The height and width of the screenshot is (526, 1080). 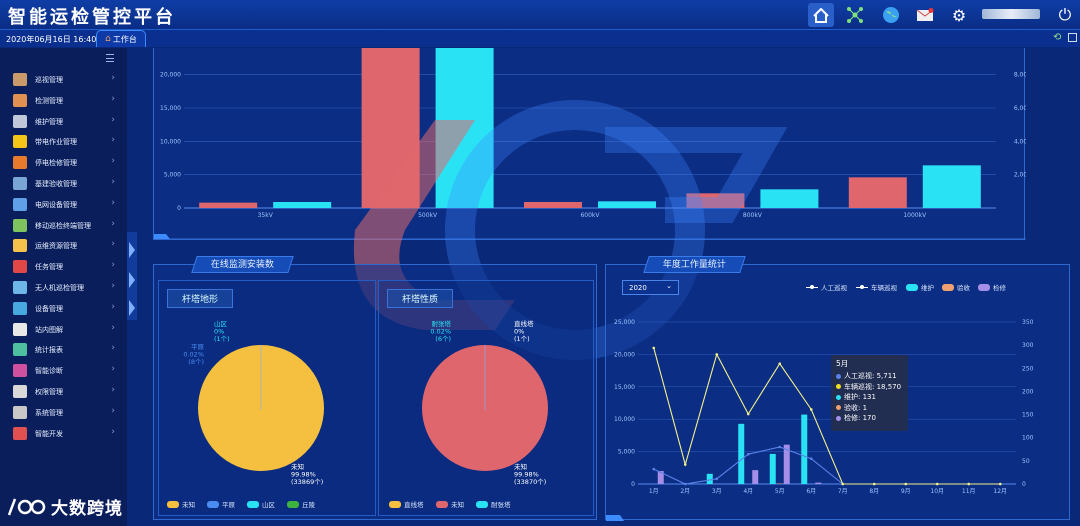 What do you see at coordinates (1024, 484) in the screenshot?
I see `y2-tick-label: 0` at bounding box center [1024, 484].